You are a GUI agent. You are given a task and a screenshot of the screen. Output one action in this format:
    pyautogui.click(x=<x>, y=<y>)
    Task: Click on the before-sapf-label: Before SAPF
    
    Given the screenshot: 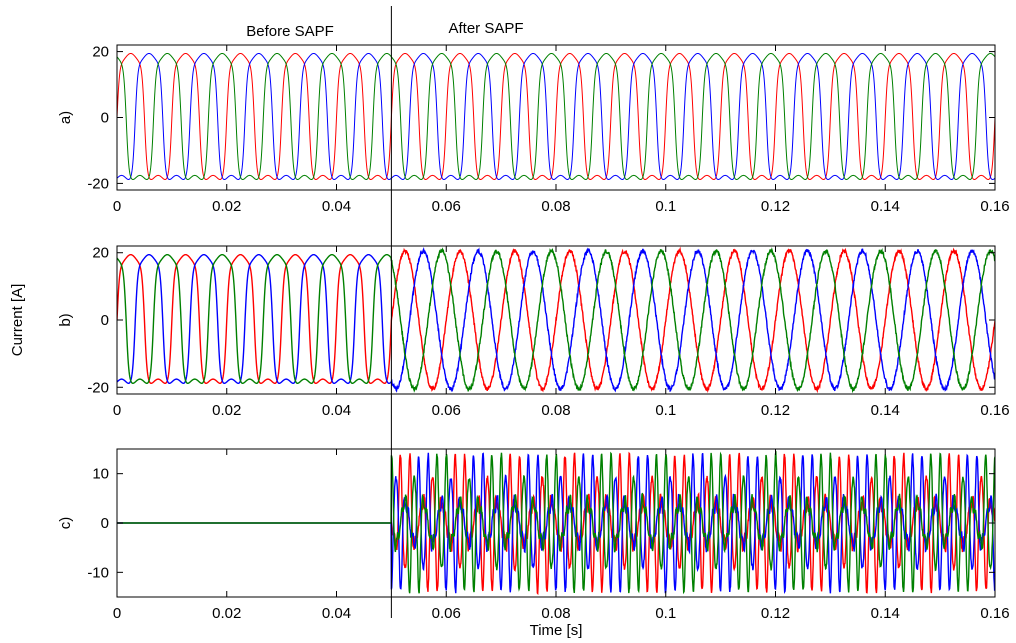 What is the action you would take?
    pyautogui.click(x=290, y=31)
    